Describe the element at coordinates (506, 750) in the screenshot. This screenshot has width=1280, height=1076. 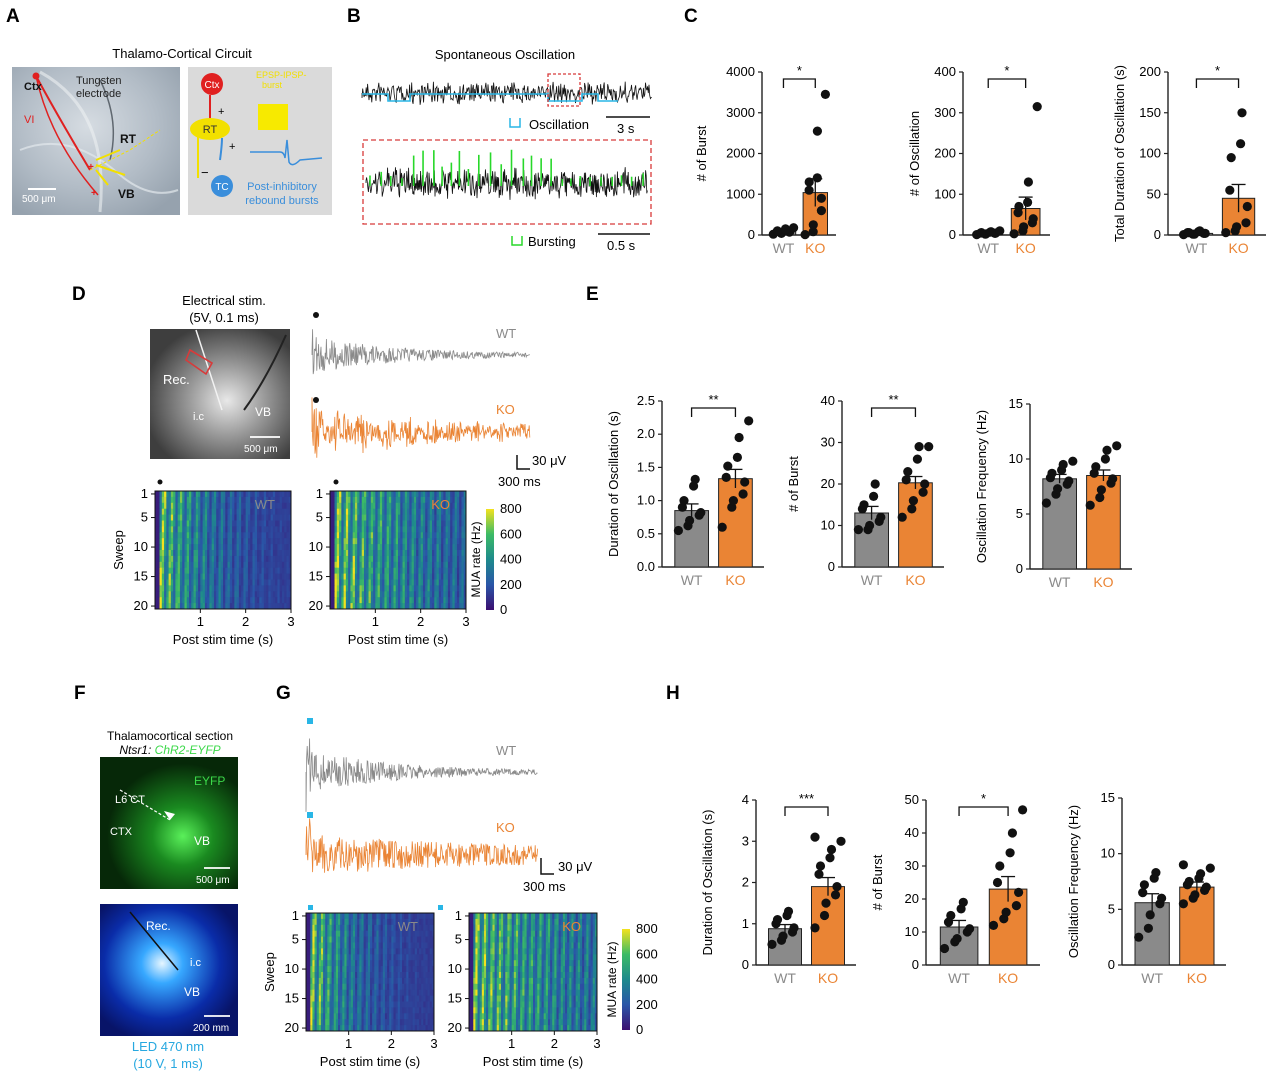
I see `svg-text: WT` at that location.